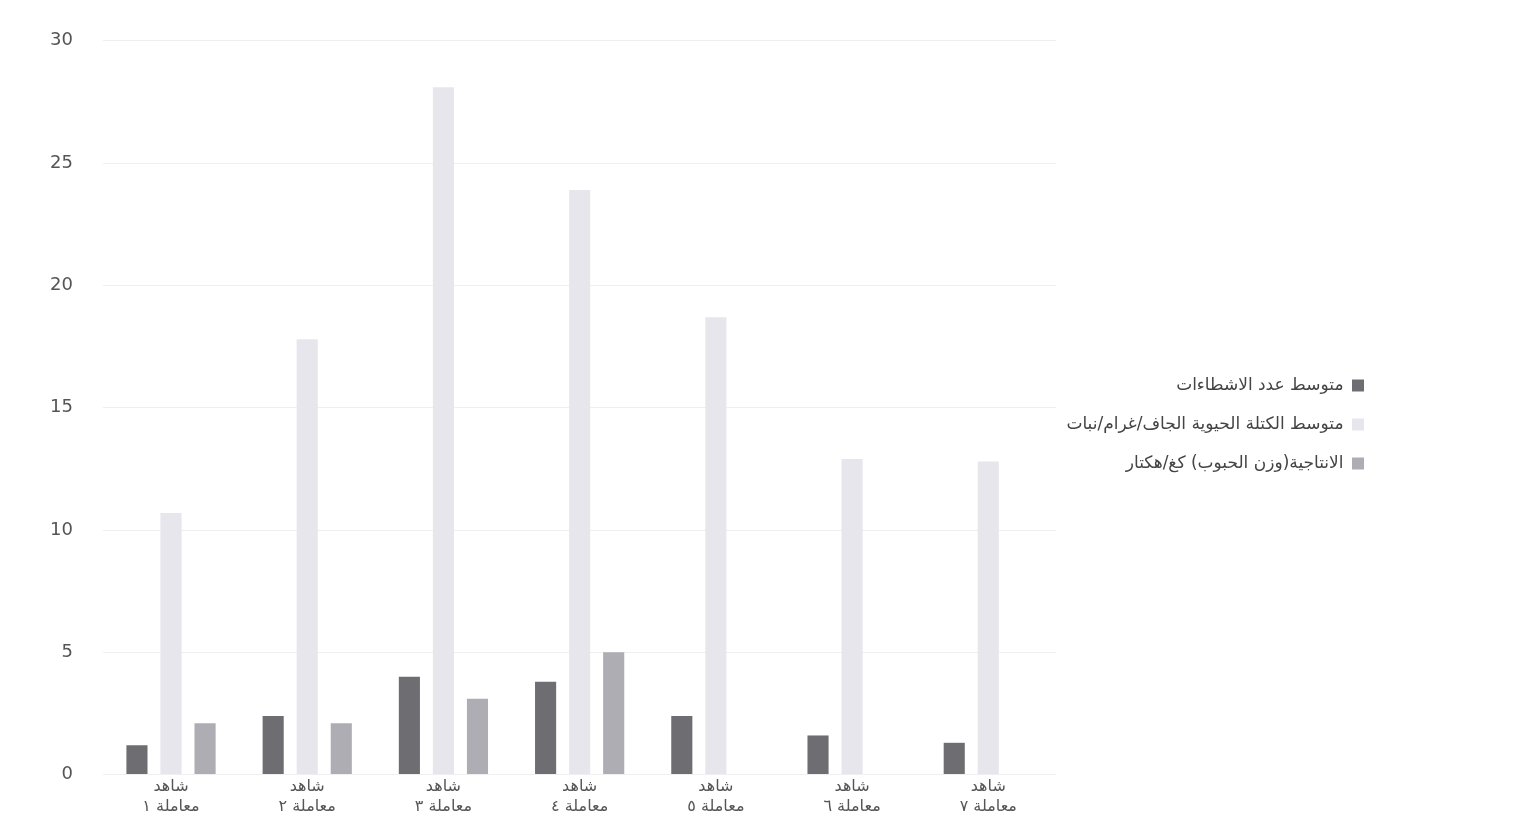 Image resolution: width=1536 pixels, height=829 pixels. I want to click on y-tick-label: 10, so click(61, 528).